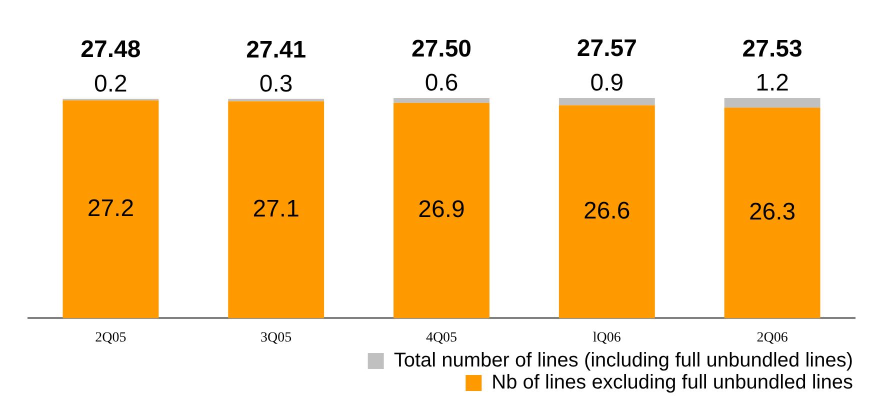 The width and height of the screenshot is (873, 411). What do you see at coordinates (276, 338) in the screenshot?
I see `x-tick-label: 3Q05` at bounding box center [276, 338].